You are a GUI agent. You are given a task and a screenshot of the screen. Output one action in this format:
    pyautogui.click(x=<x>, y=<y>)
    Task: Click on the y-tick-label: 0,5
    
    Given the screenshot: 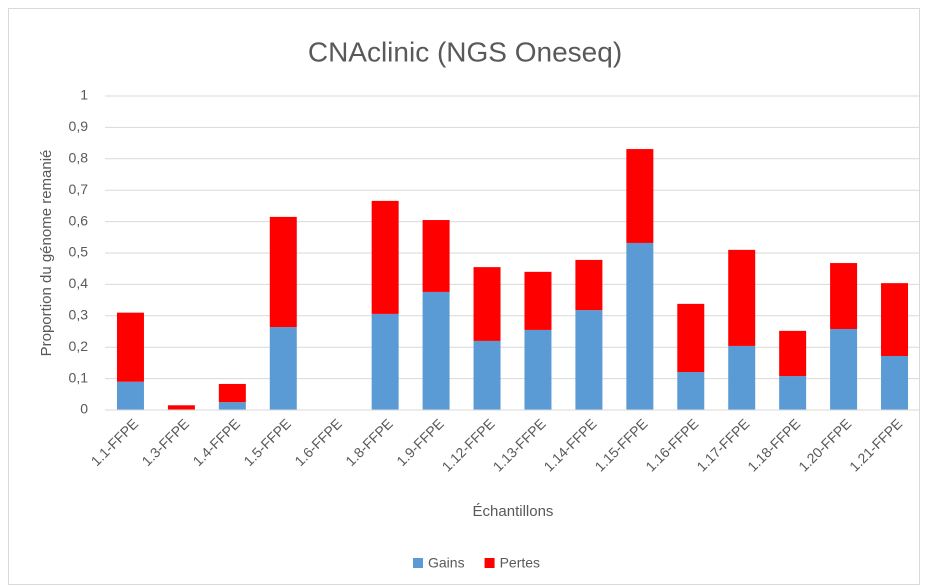 What is the action you would take?
    pyautogui.click(x=79, y=252)
    